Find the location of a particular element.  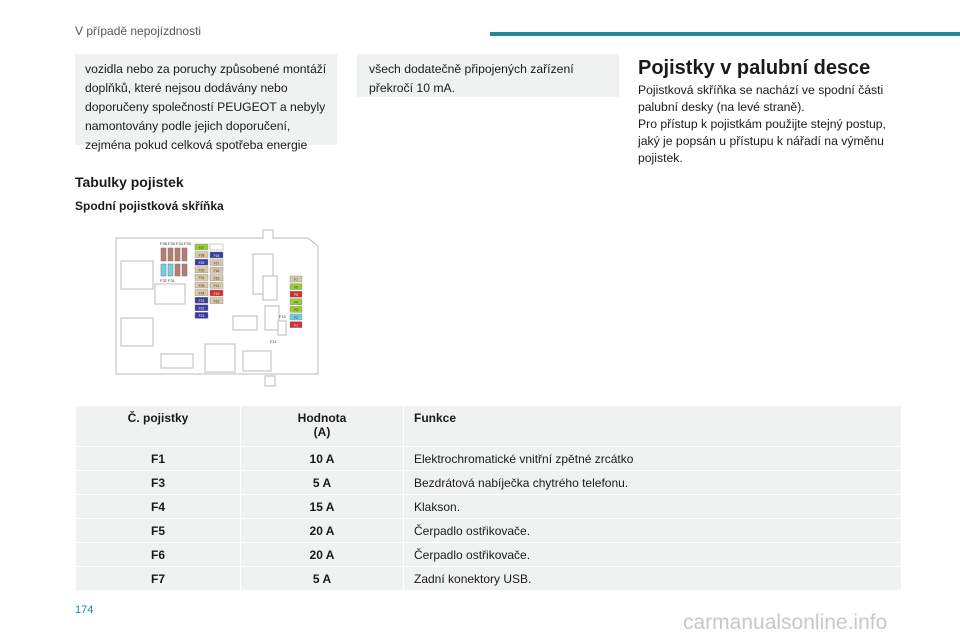

fuse-function: Zadní konektory USB. is located at coordinates (652, 578).